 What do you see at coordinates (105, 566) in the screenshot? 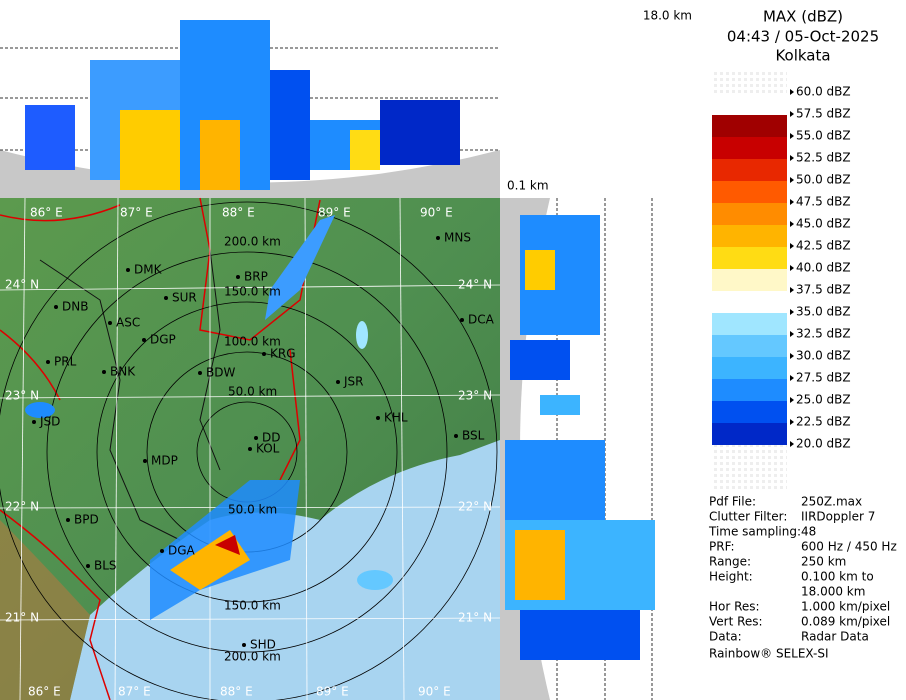
I see `city-label: BLS` at bounding box center [105, 566].